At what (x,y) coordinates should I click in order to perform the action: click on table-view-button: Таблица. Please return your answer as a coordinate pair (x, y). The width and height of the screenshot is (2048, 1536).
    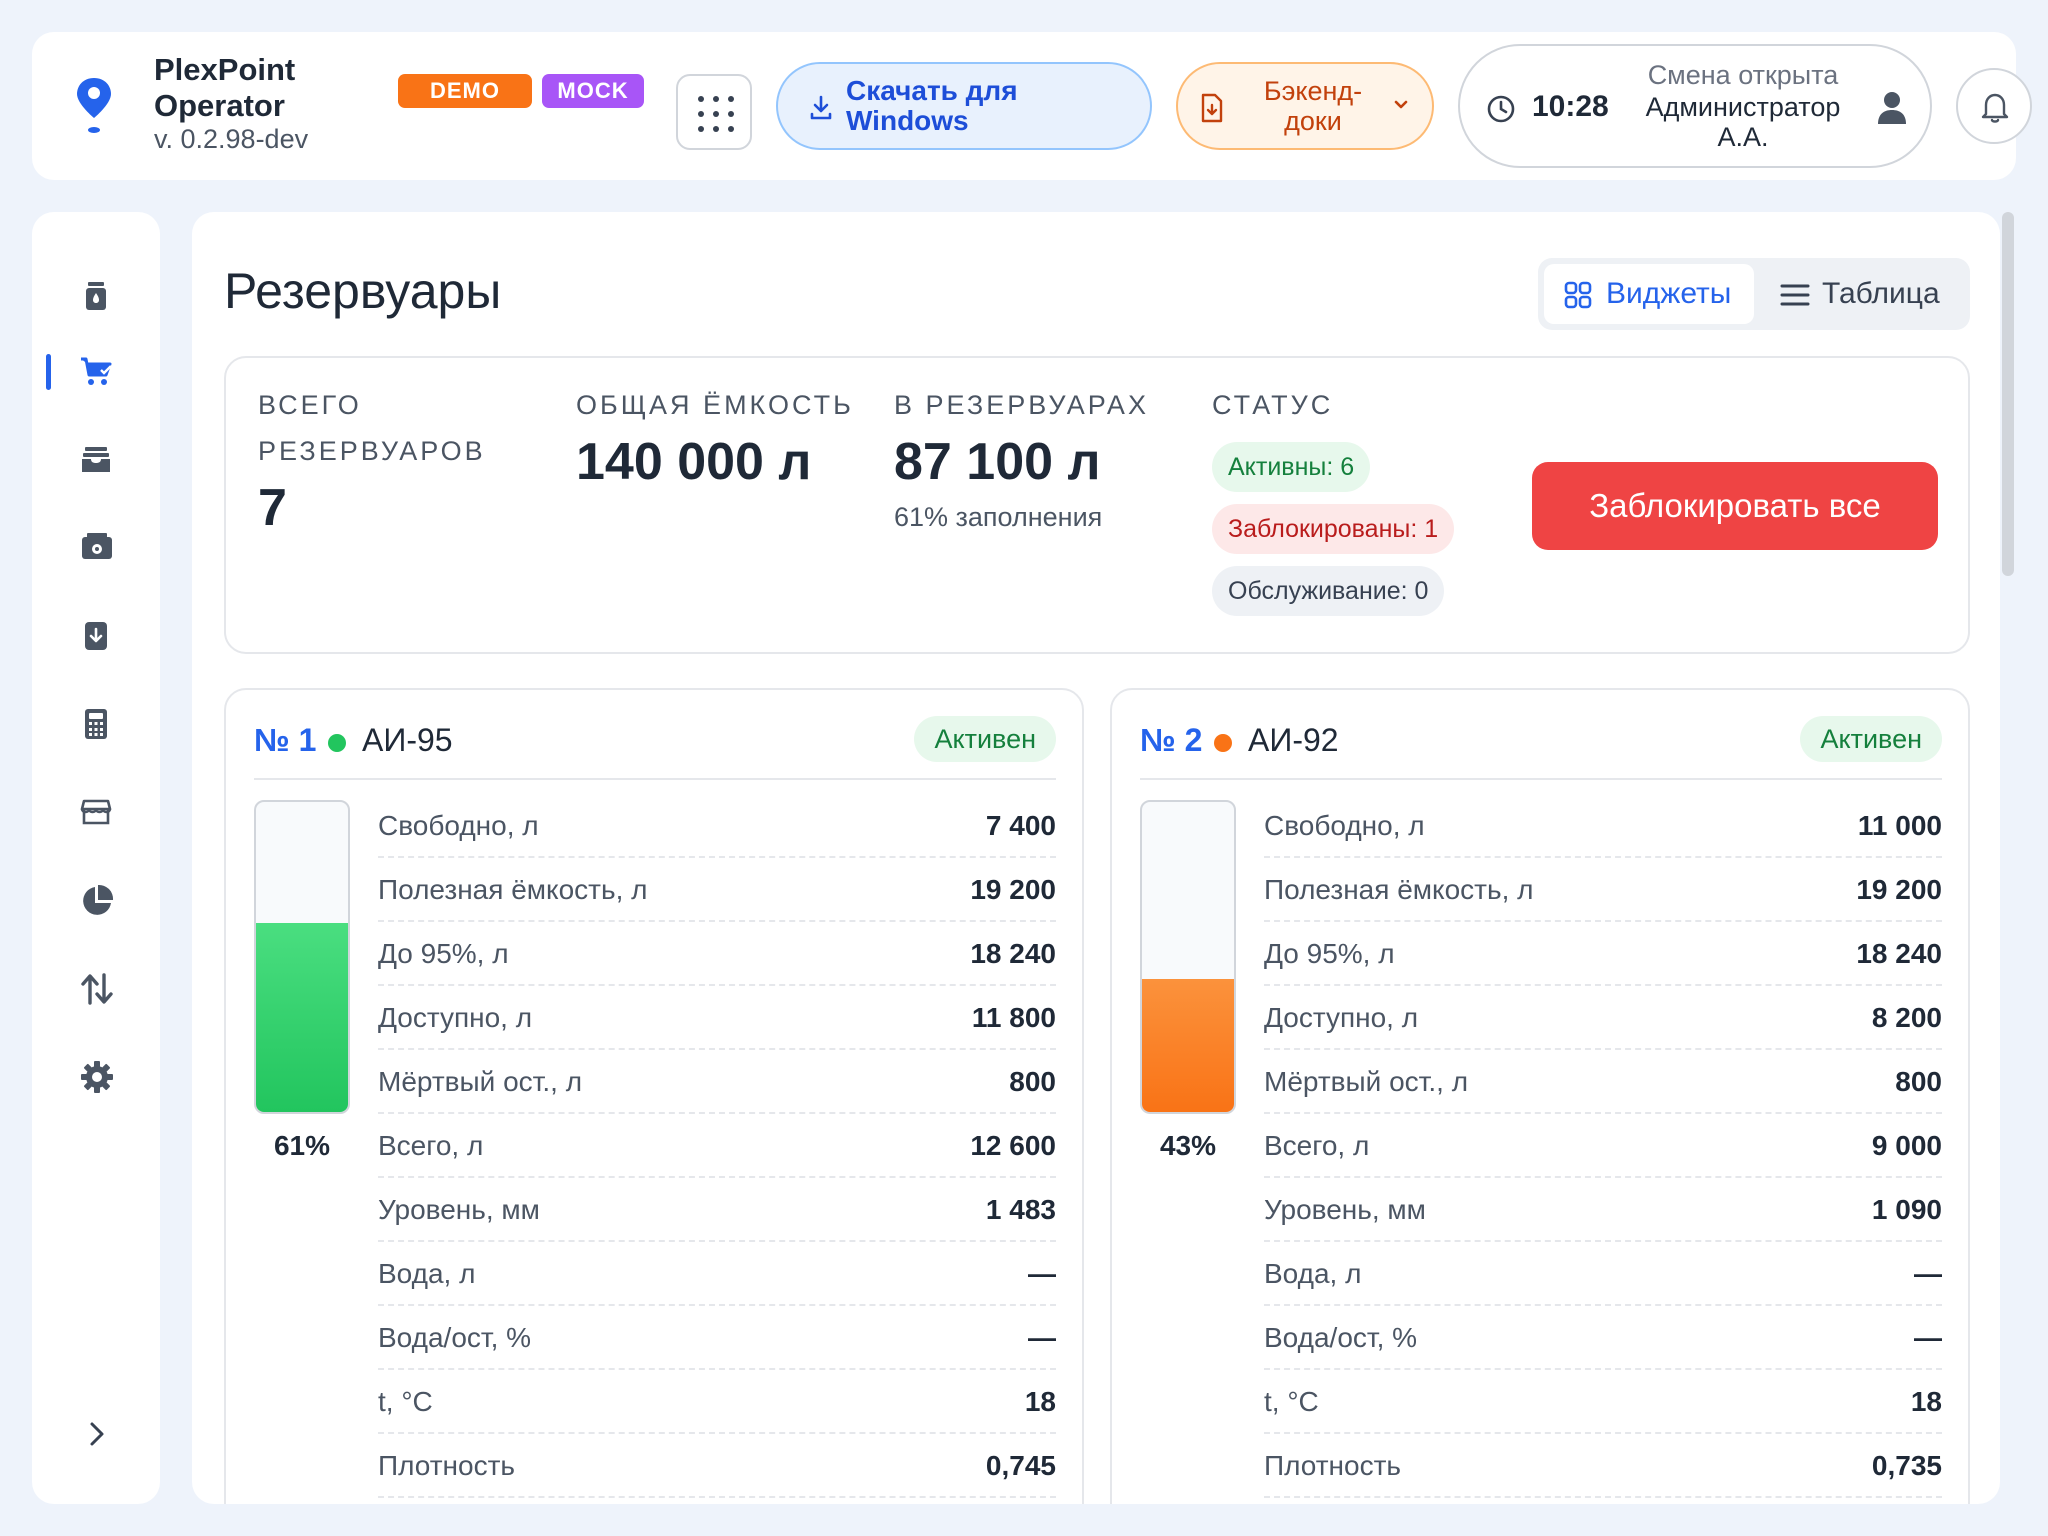
    Looking at the image, I should click on (1864, 294).